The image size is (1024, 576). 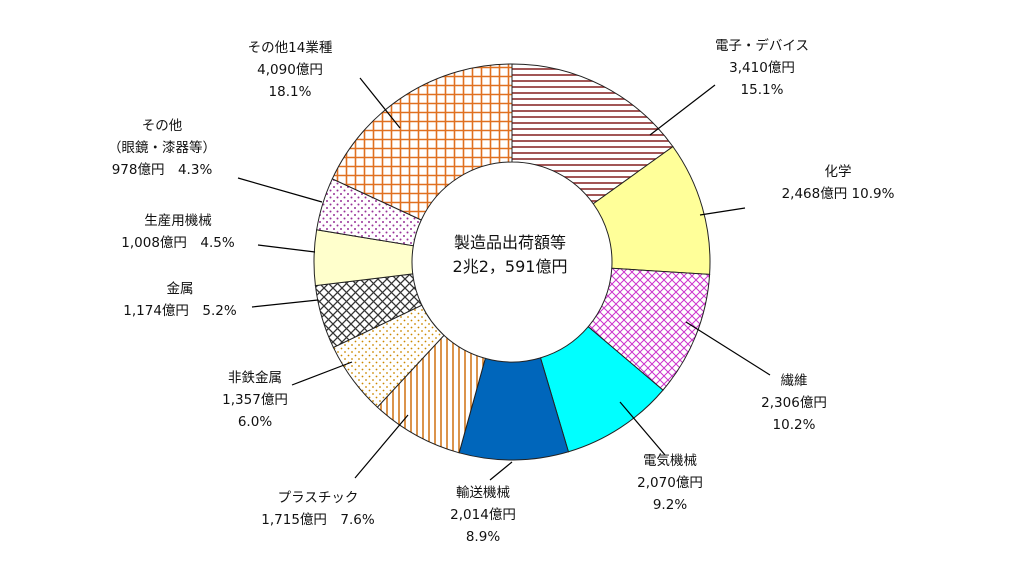 I want to click on slice-label-line: 電気機械, so click(x=670, y=461).